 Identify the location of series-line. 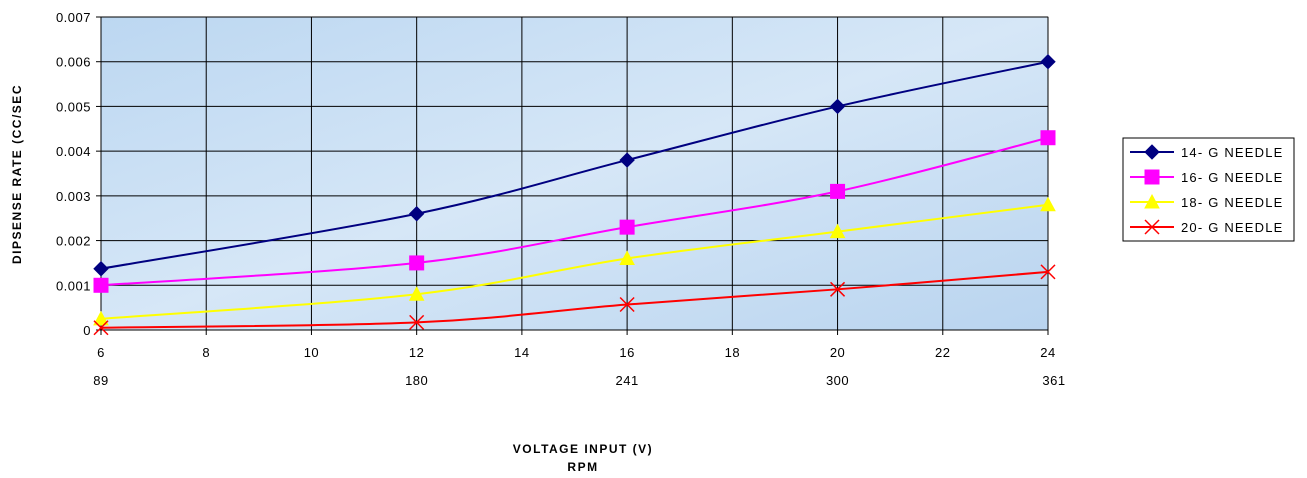
(574, 299).